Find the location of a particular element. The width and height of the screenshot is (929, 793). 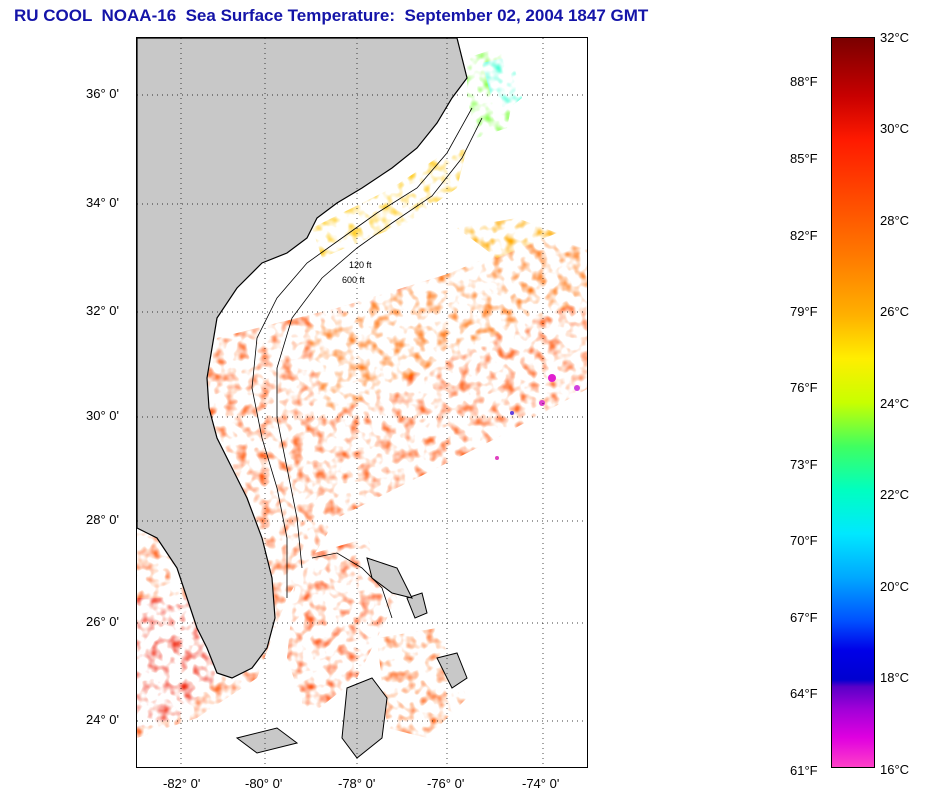

f-label-76: 76°F is located at coordinates (804, 387).